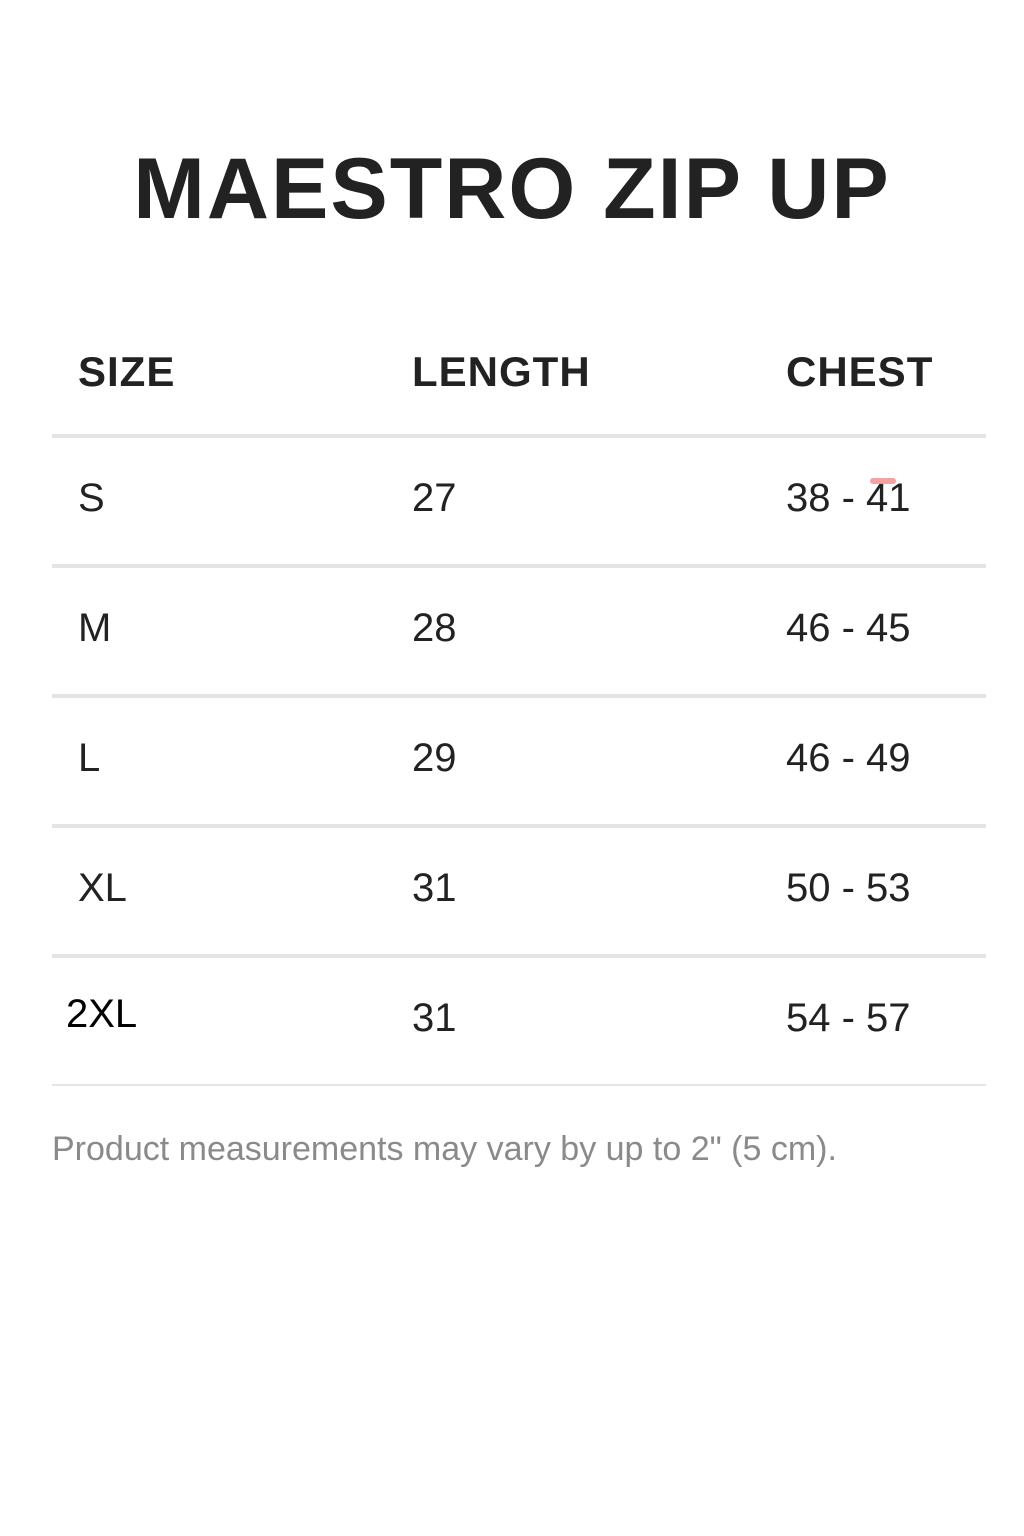 This screenshot has width=1024, height=1536. What do you see at coordinates (89, 758) in the screenshot?
I see `size-cell: L` at bounding box center [89, 758].